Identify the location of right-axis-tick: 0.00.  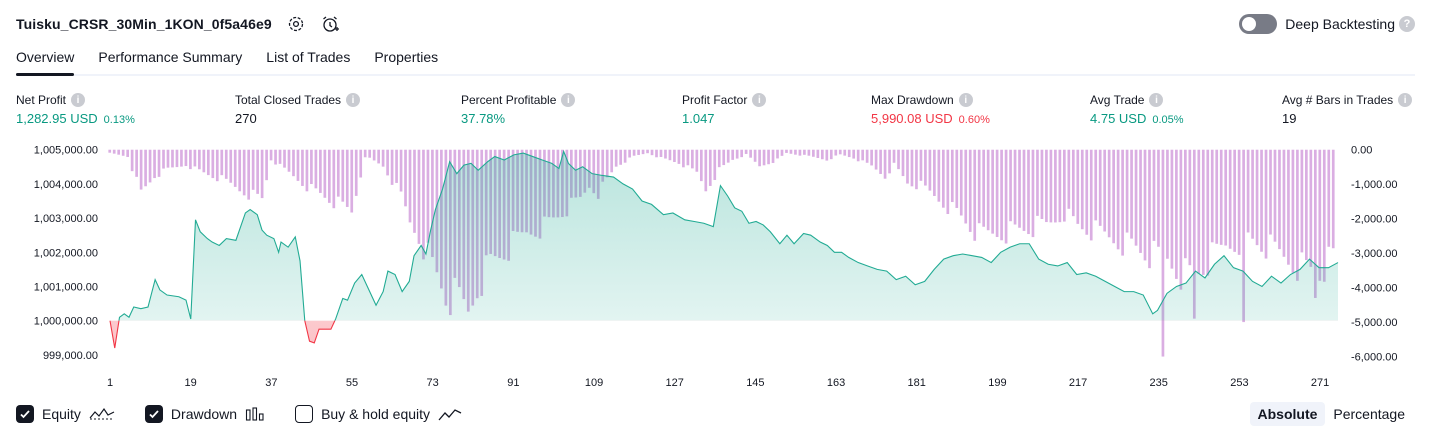
(1361, 151).